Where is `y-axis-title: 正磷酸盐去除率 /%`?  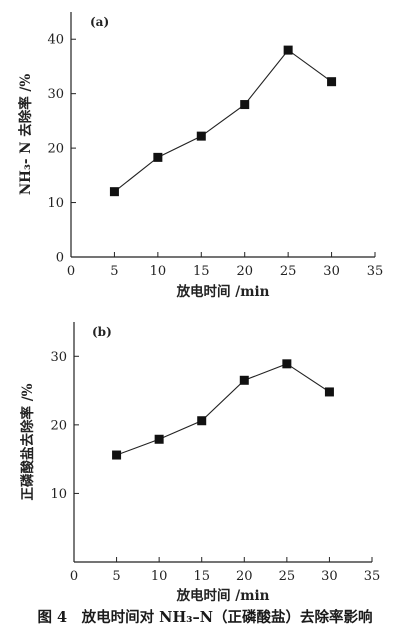
y-axis-title: 正磷酸盐去除率 /% is located at coordinates (27, 441).